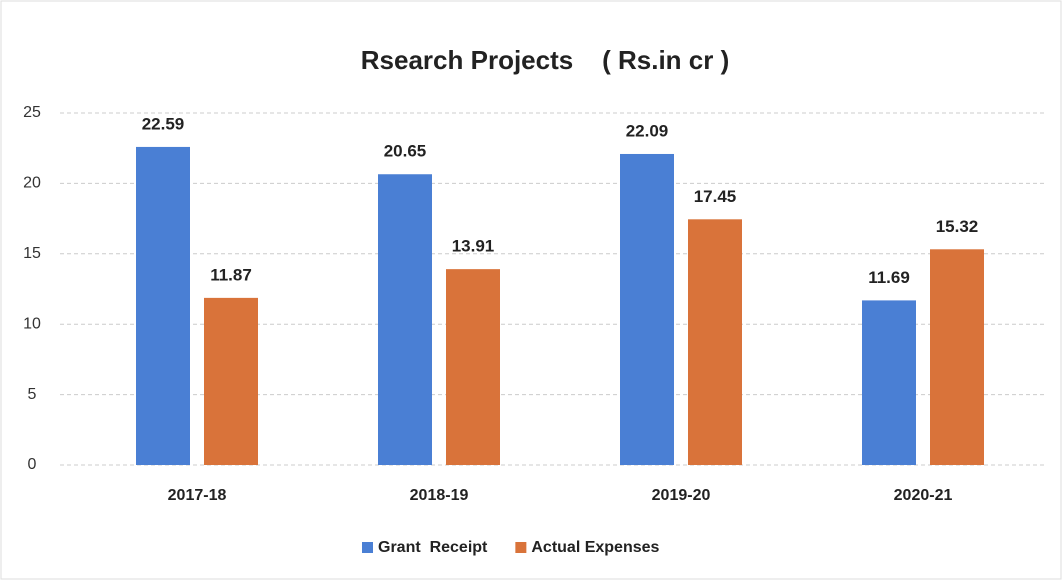  Describe the element at coordinates (545, 60) in the screenshot. I see `chart-title: Rsearch Projects ( Rs.in cr )` at that location.